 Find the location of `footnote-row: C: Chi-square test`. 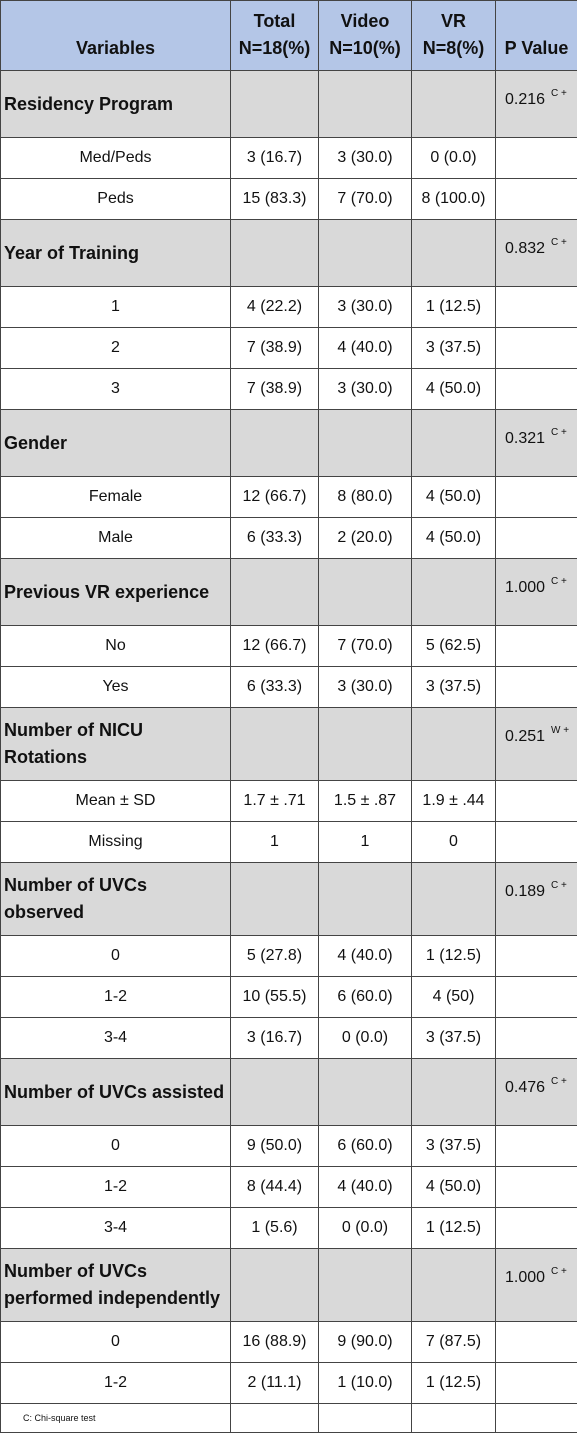

footnote-row: C: Chi-square test is located at coordinates (289, 1418).